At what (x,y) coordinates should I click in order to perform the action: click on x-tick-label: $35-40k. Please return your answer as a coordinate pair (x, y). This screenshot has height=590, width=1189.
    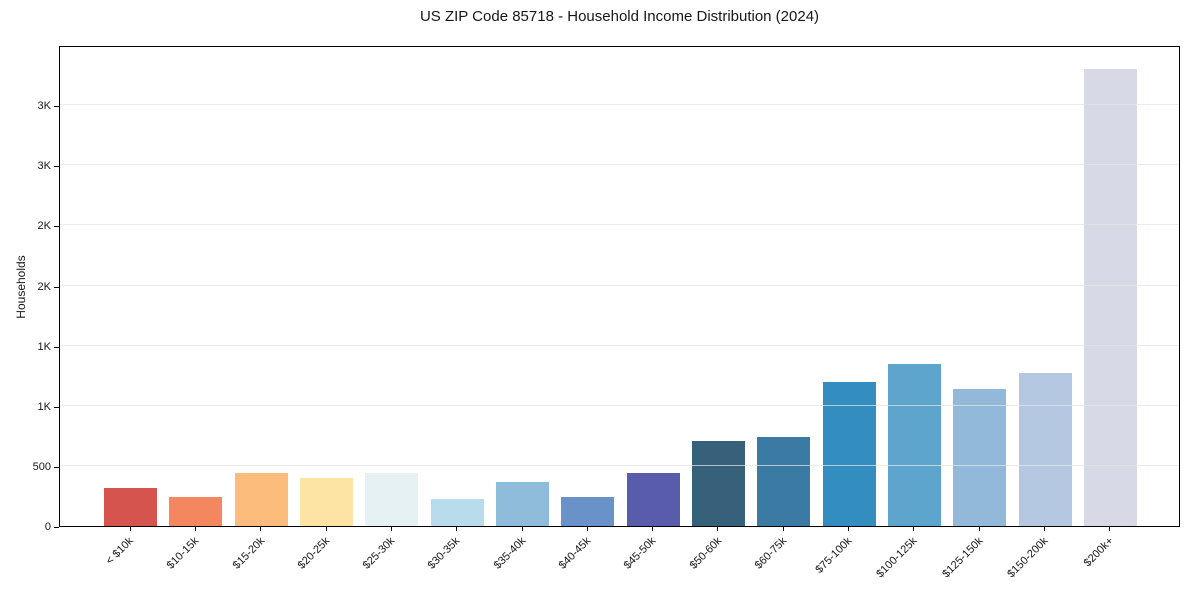
    Looking at the image, I should click on (510, 553).